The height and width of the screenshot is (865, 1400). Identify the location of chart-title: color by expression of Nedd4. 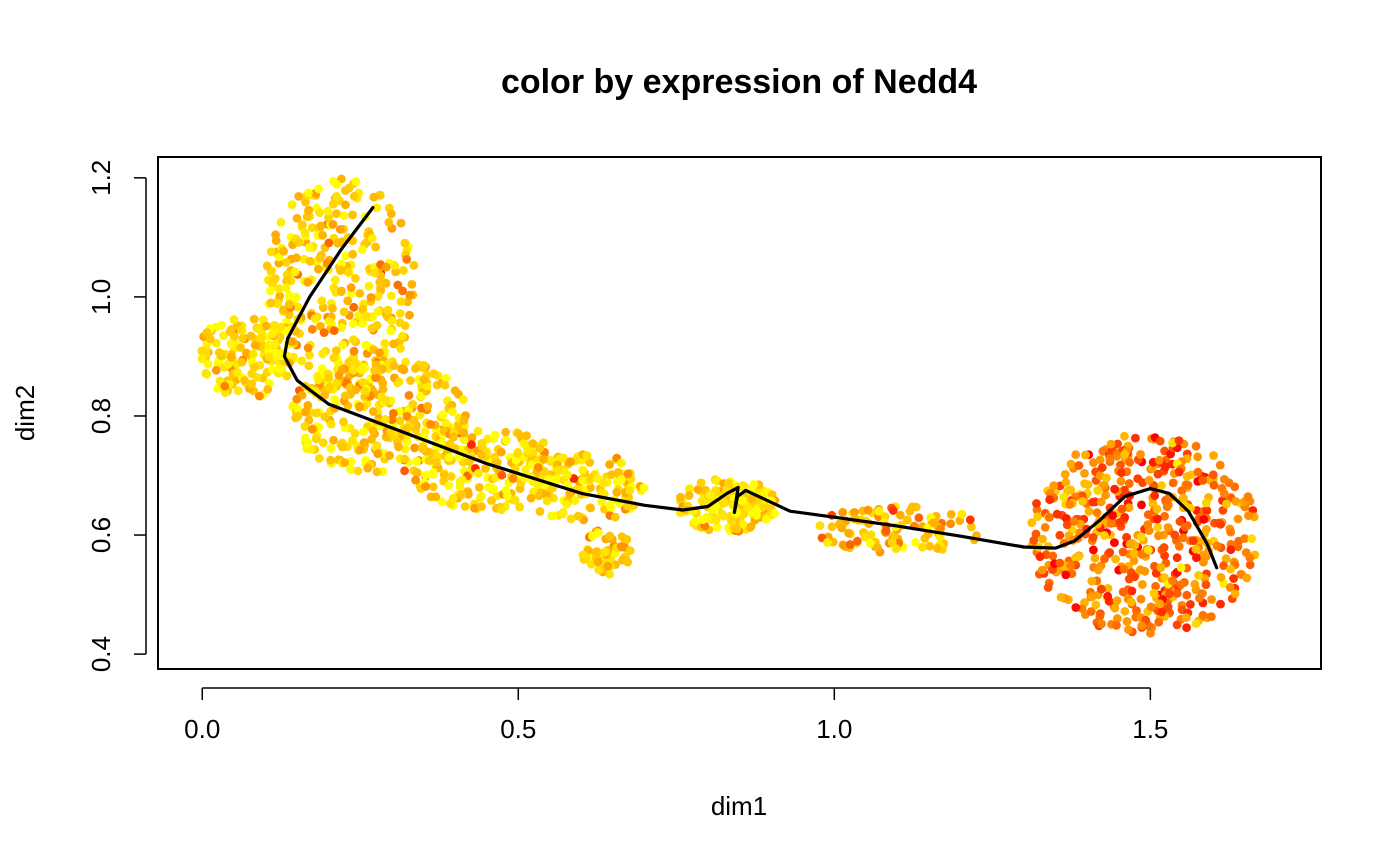
(739, 82).